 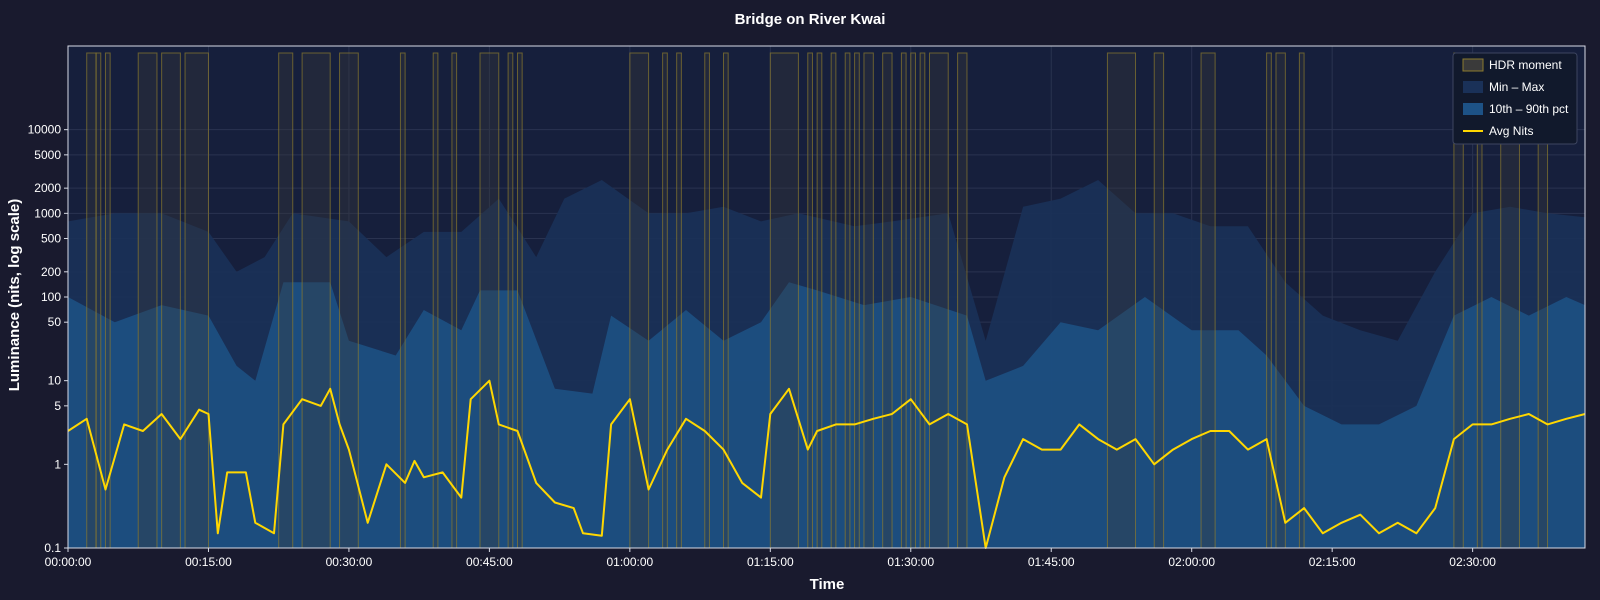 What do you see at coordinates (1529, 109) in the screenshot?
I see `legend-label-pct: 10th – 90th pct` at bounding box center [1529, 109].